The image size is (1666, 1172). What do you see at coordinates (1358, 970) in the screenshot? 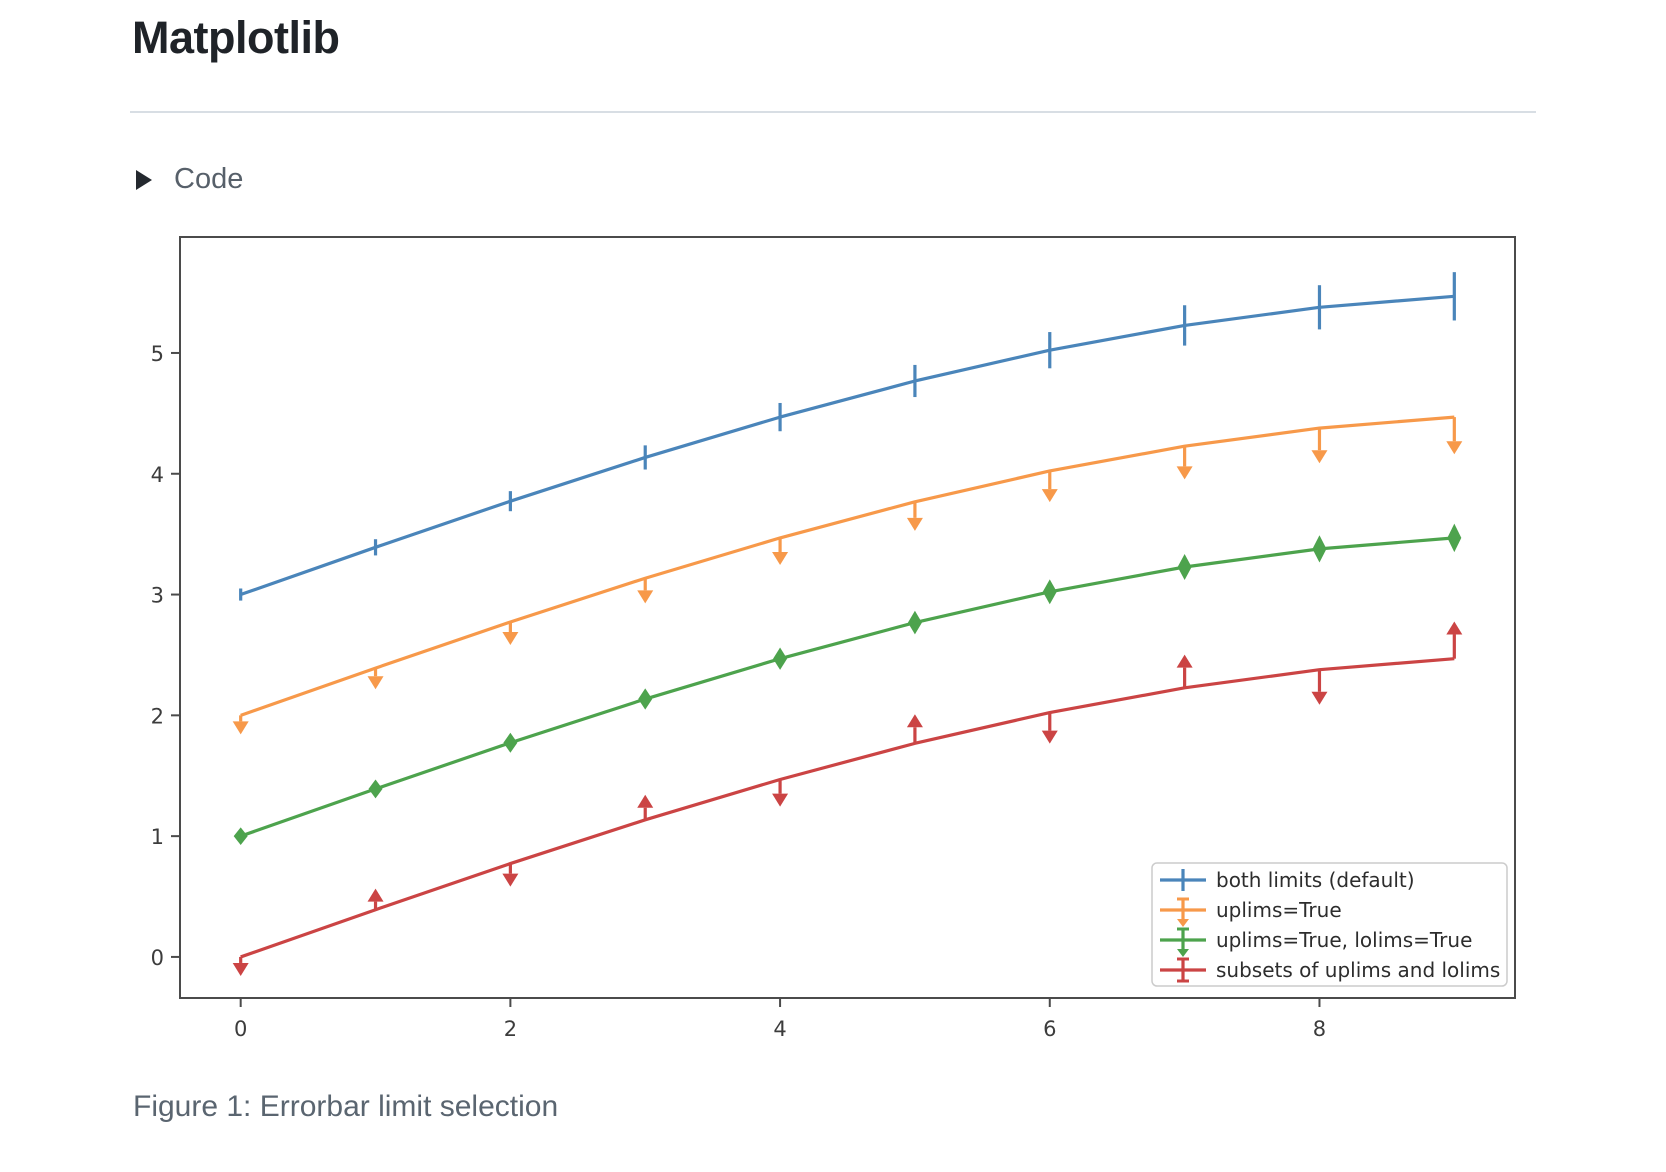
I see `legend-label-subsets: subsets of uplims and lolims` at bounding box center [1358, 970].